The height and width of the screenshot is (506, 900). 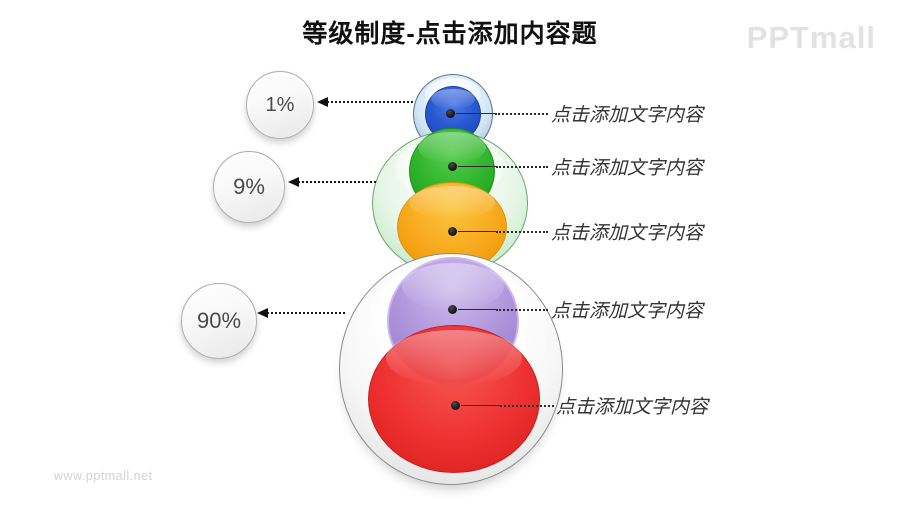 What do you see at coordinates (103, 476) in the screenshot?
I see `watermark-url: www.pptmall.net` at bounding box center [103, 476].